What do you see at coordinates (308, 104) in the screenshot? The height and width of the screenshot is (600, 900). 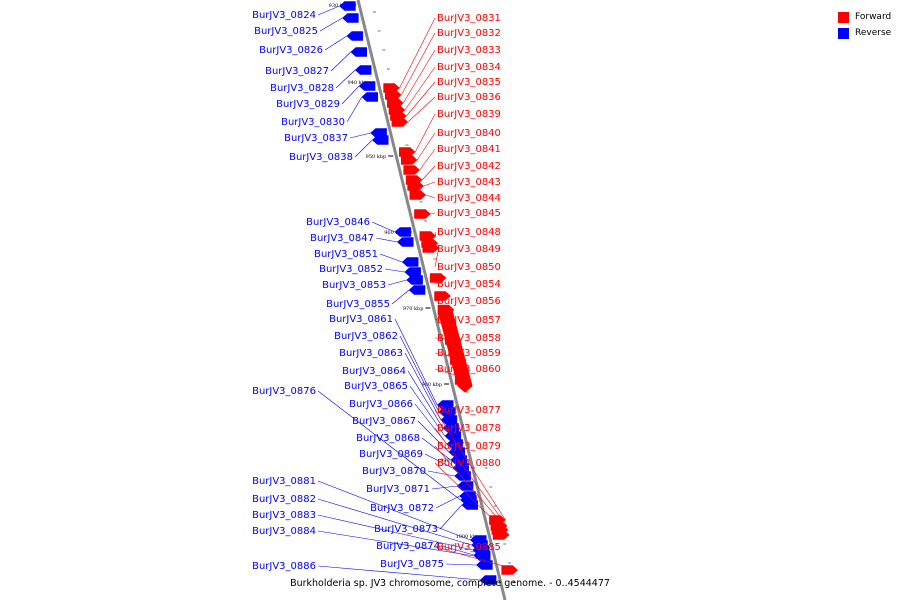 I see `gene-label-BurJV3_0829: BurJV3_0829` at bounding box center [308, 104].